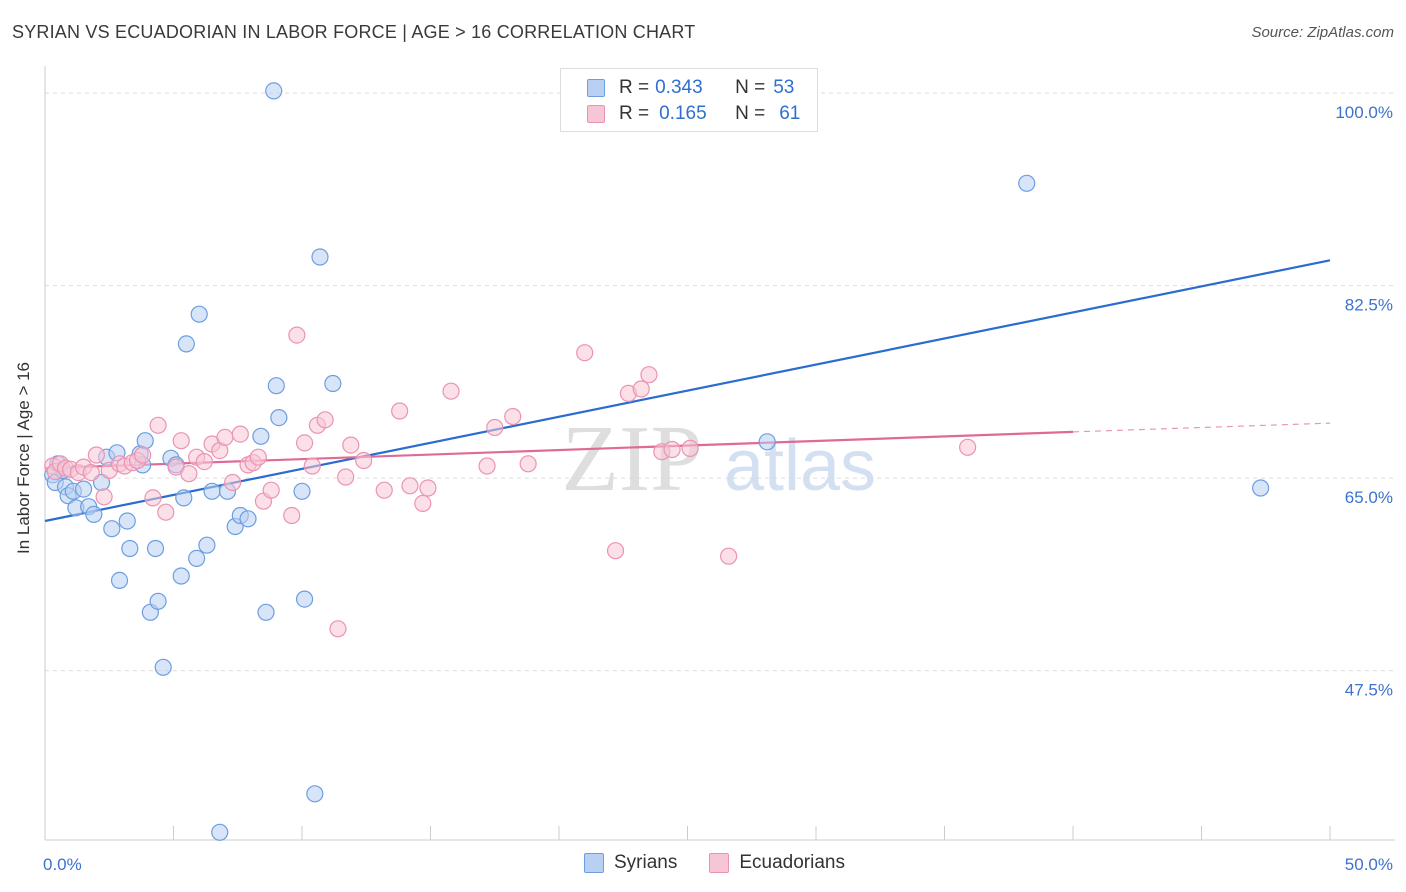  What do you see at coordinates (1201, 427) in the screenshot?
I see `ecuadorian-trend-extension` at bounding box center [1201, 427].